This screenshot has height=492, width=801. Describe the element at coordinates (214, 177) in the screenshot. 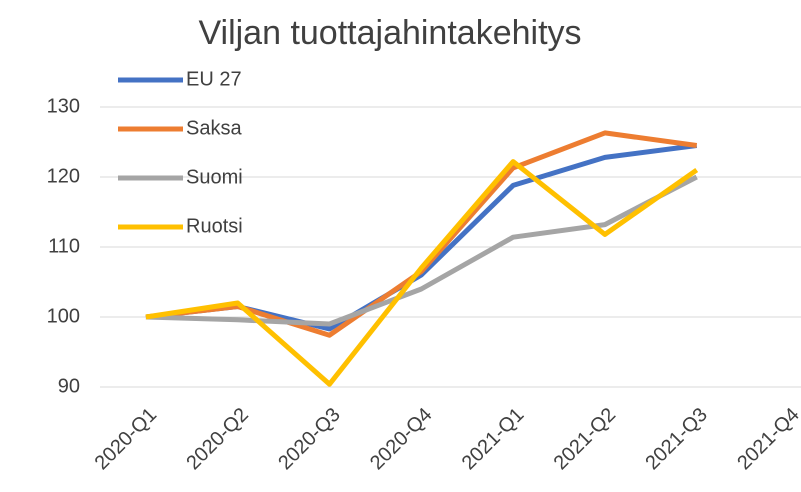

I see `legend-label: Suomi` at that location.